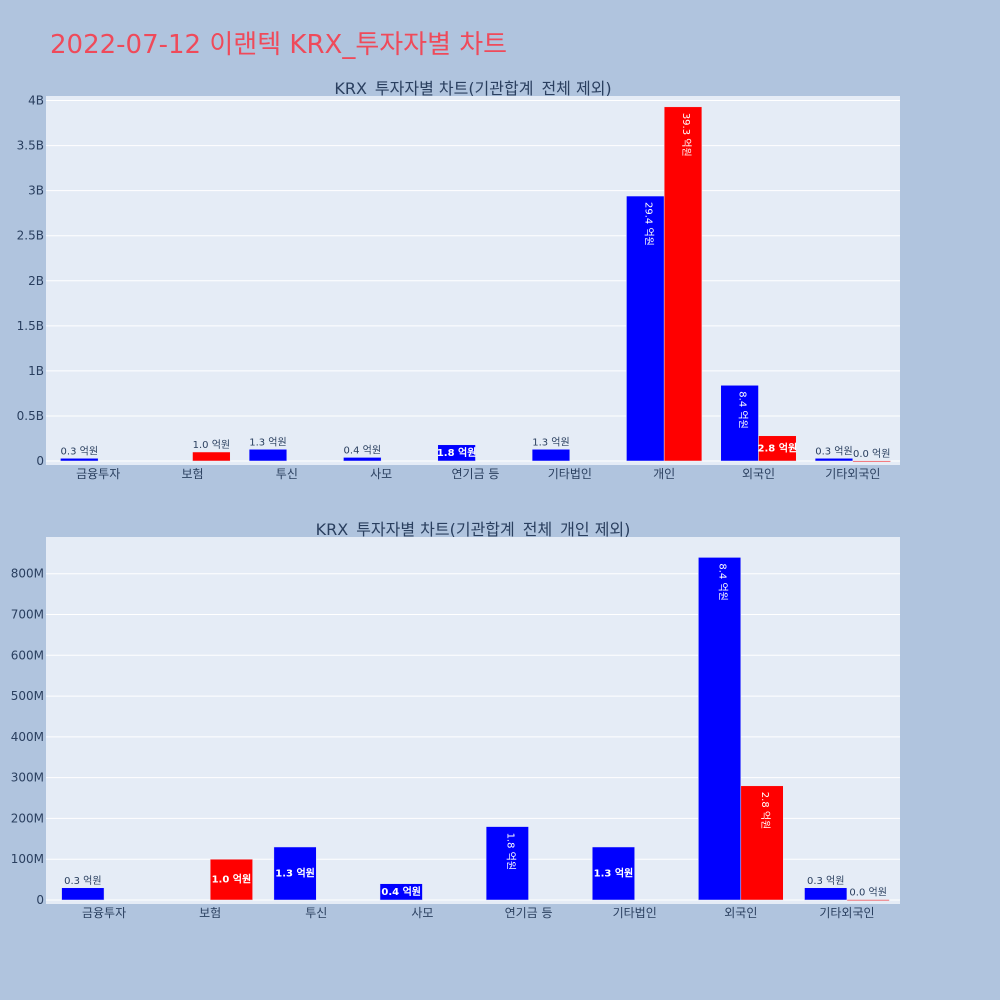  I want to click on y-tick-label: 400M, so click(27, 737).